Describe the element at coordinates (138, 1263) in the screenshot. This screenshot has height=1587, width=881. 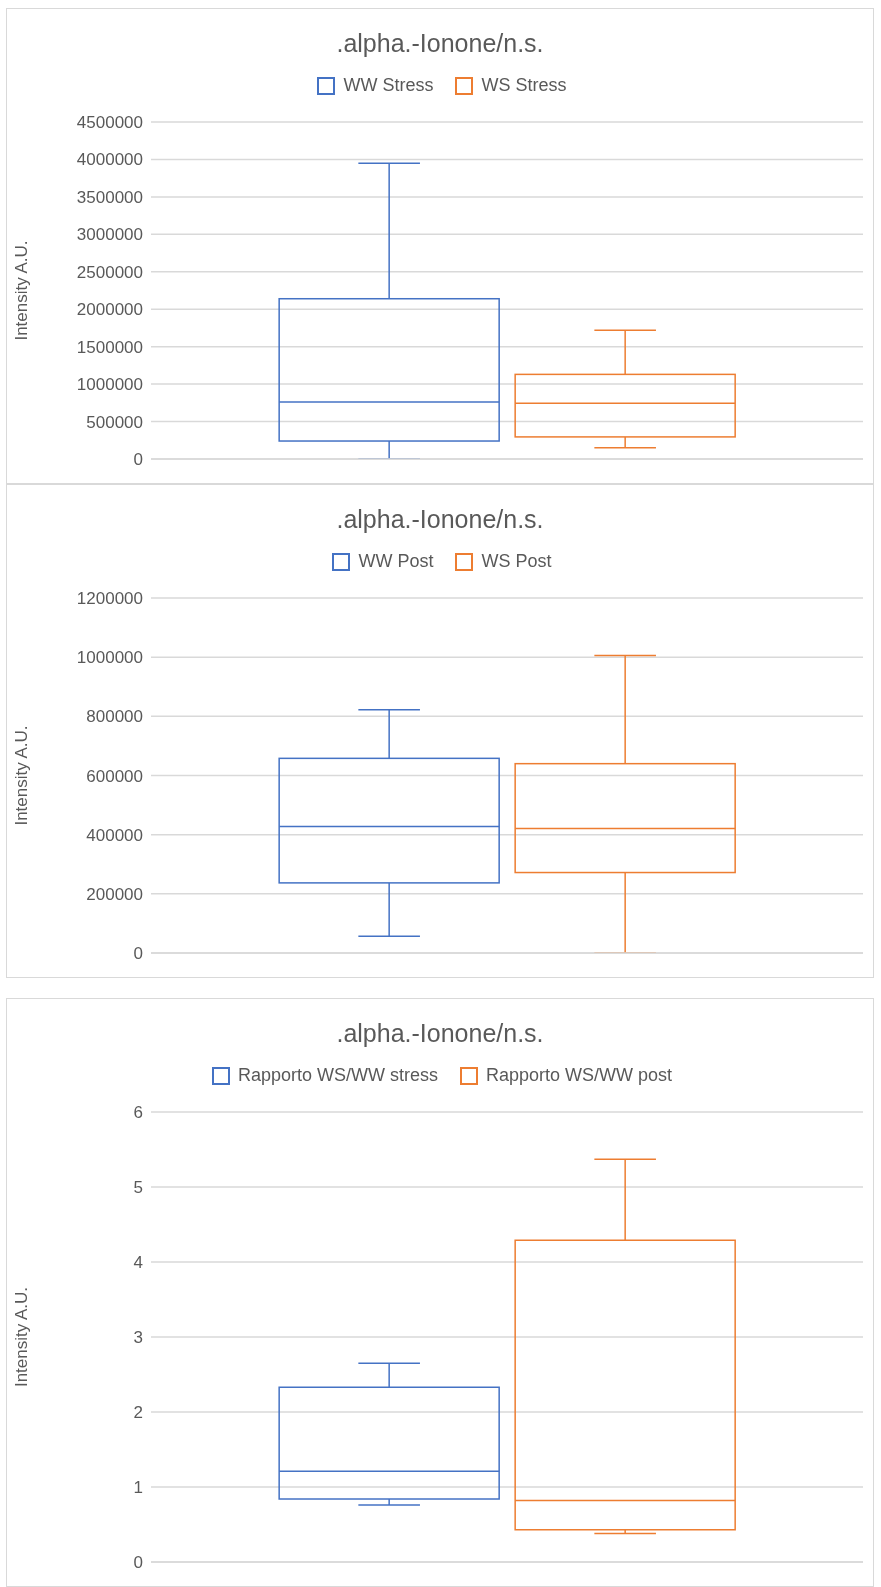
I see `y-tick-label: 4` at that location.